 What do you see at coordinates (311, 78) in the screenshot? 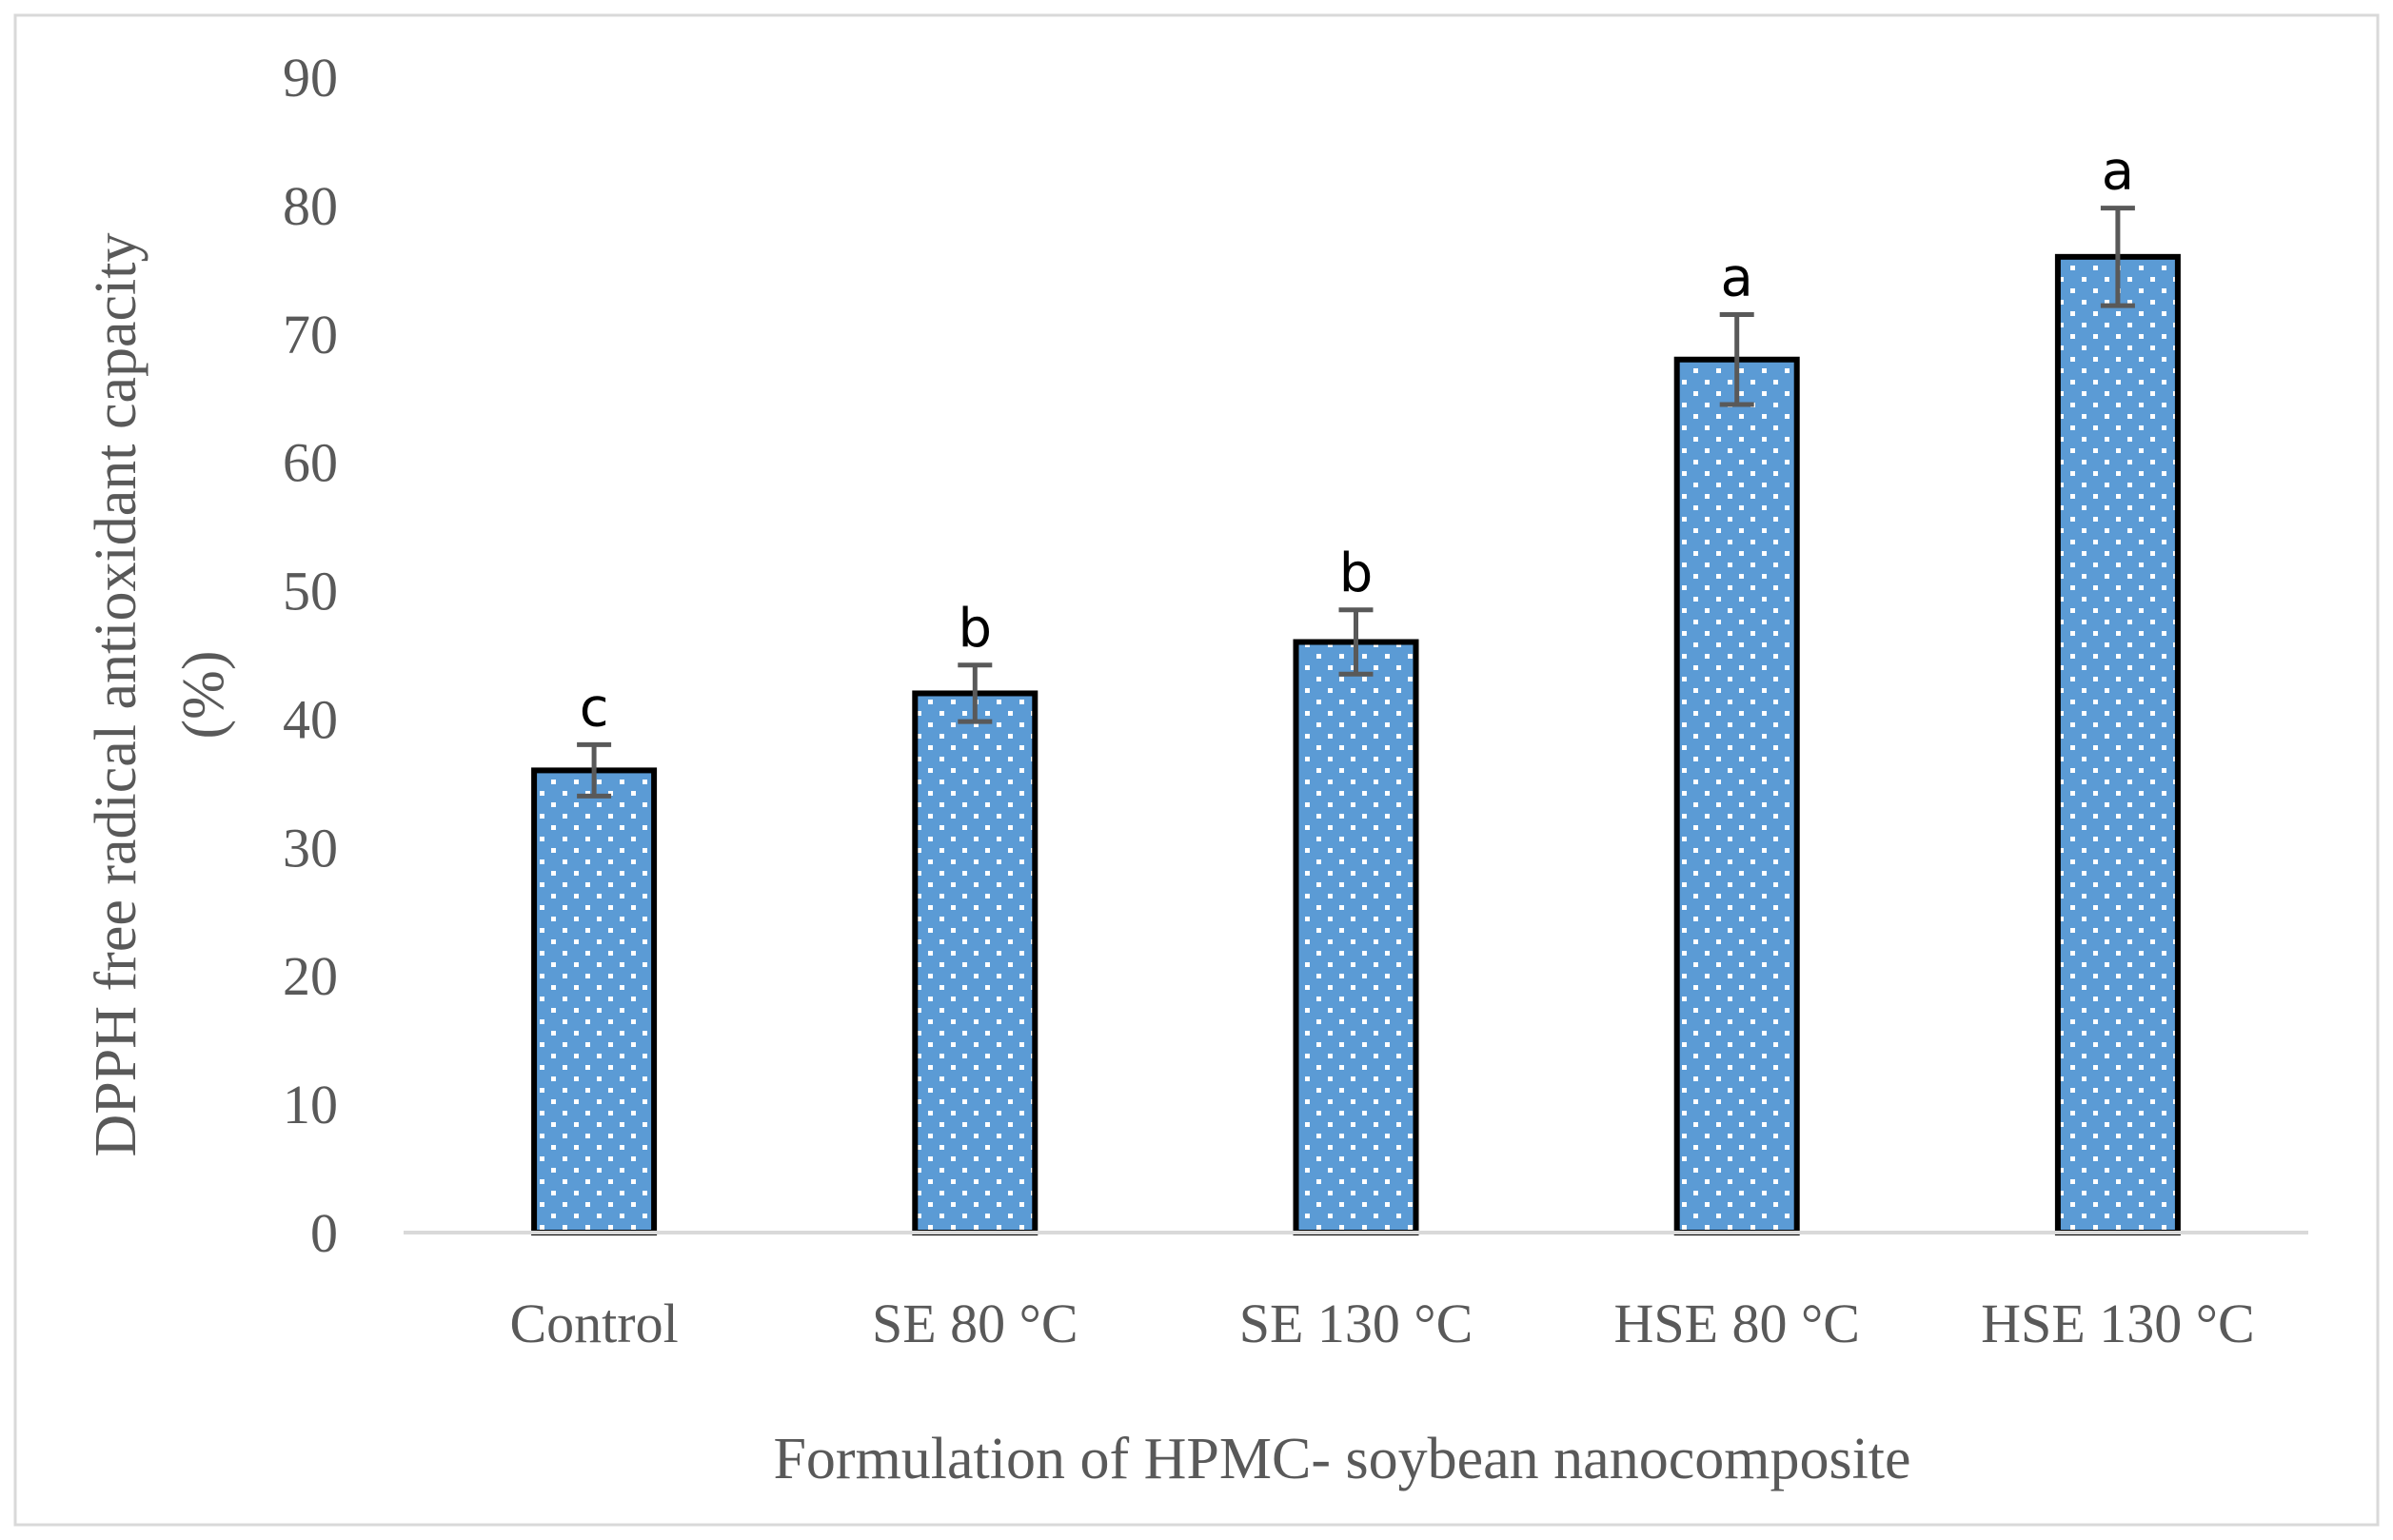
I see `y-tick-label: 90` at bounding box center [311, 78].